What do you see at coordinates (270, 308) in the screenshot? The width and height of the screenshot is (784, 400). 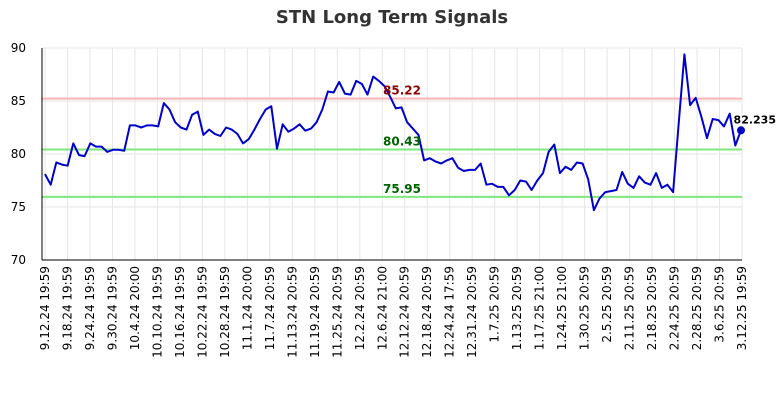 I see `x-tick-label: 11.7.24 20:59` at bounding box center [270, 308].